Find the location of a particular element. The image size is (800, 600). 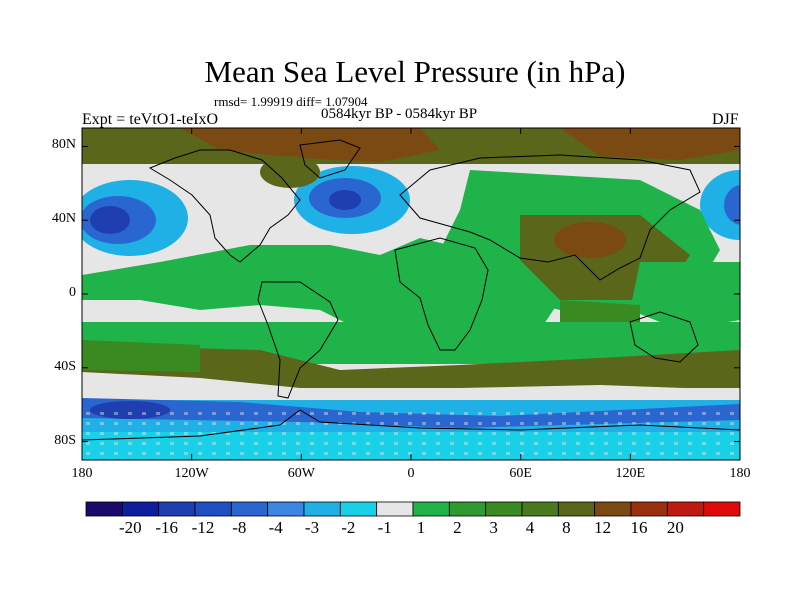

lat-label: 80S is located at coordinates (65, 440).